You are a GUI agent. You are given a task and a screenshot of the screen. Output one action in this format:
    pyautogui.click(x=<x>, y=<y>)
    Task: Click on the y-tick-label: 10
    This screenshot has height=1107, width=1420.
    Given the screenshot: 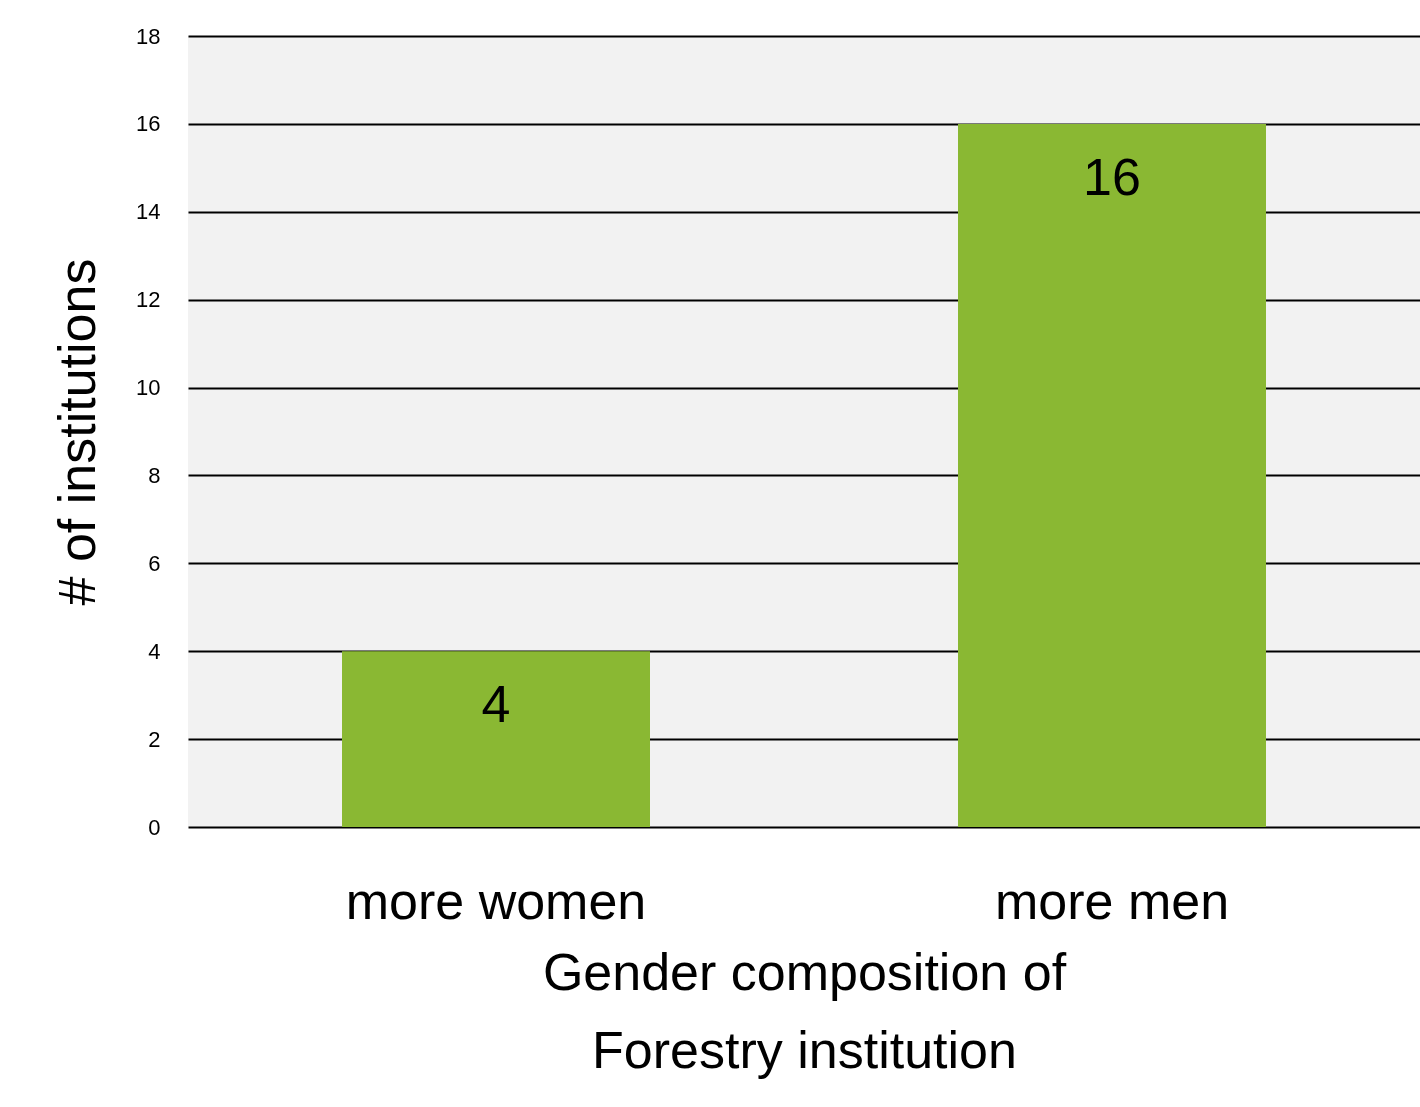 What is the action you would take?
    pyautogui.click(x=148, y=388)
    